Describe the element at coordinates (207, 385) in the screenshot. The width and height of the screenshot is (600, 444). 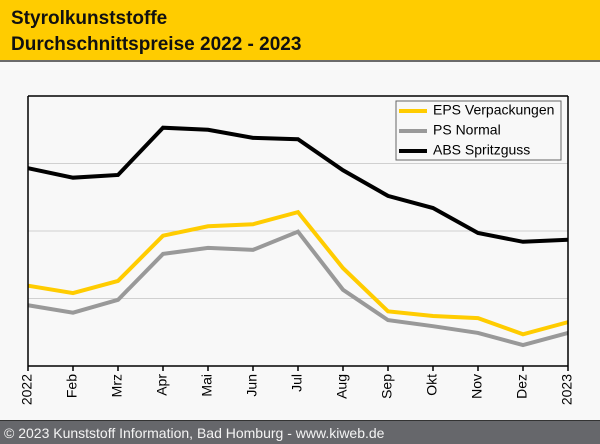
I see `x-tick-label: Mai` at that location.